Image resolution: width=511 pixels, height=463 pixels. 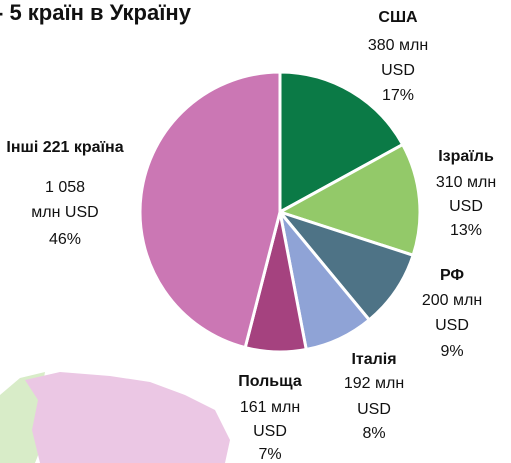 What do you see at coordinates (398, 17) in the screenshot?
I see `slice-name: США` at bounding box center [398, 17].